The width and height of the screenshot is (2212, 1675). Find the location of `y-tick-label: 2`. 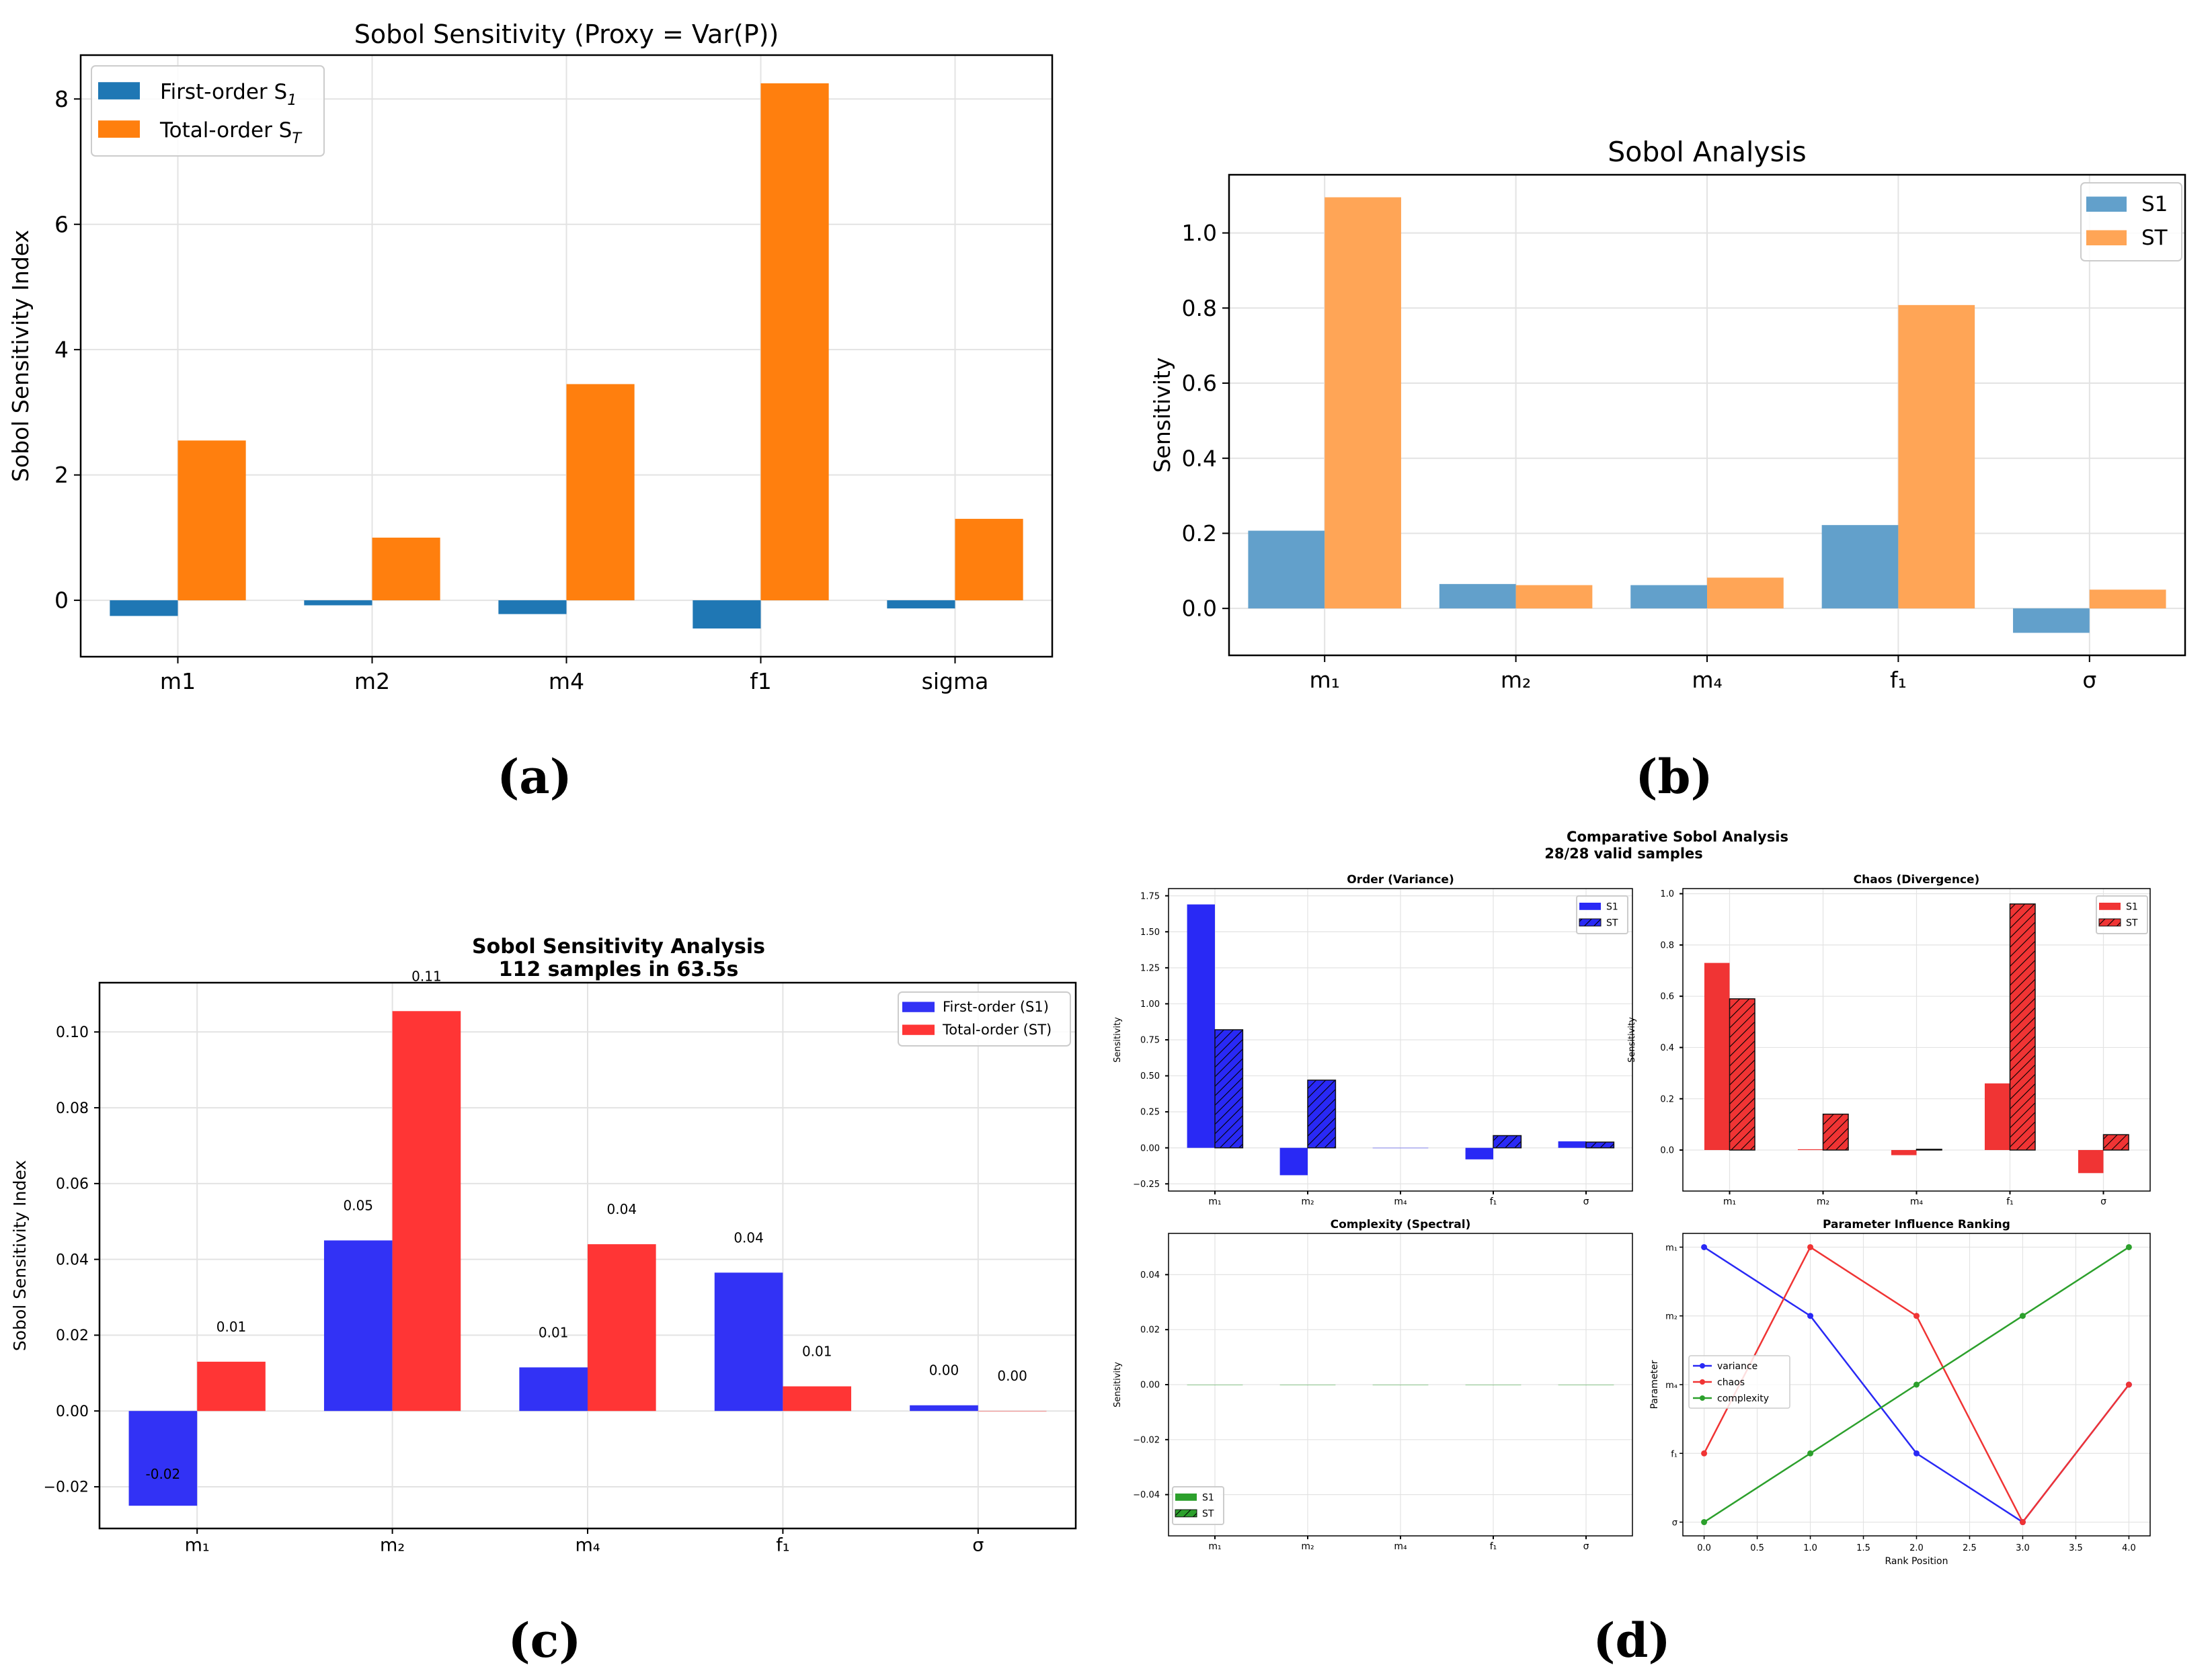

y-tick-label: 2 is located at coordinates (61, 475).